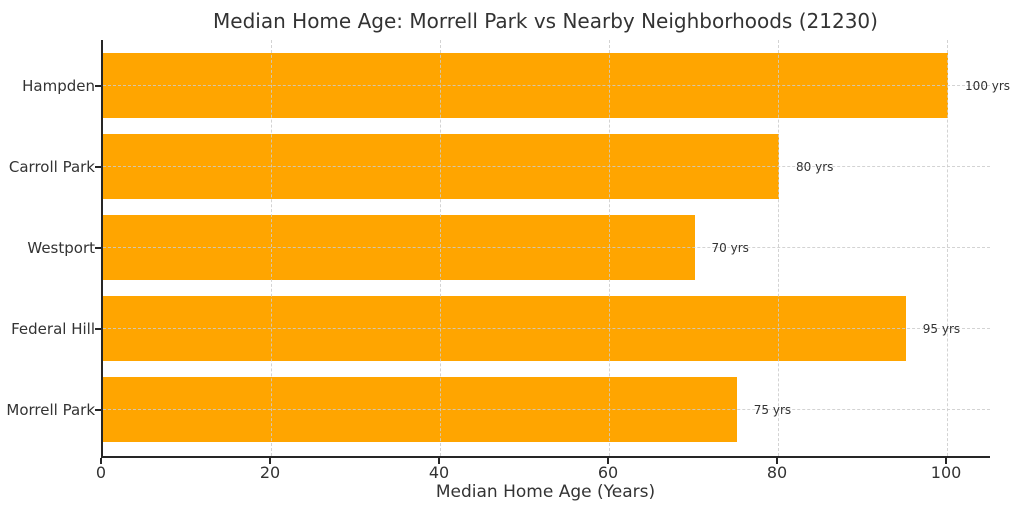 Image resolution: width=1024 pixels, height=512 pixels. Describe the element at coordinates (772, 409) in the screenshot. I see `bar-value-label: 75 yrs` at that location.